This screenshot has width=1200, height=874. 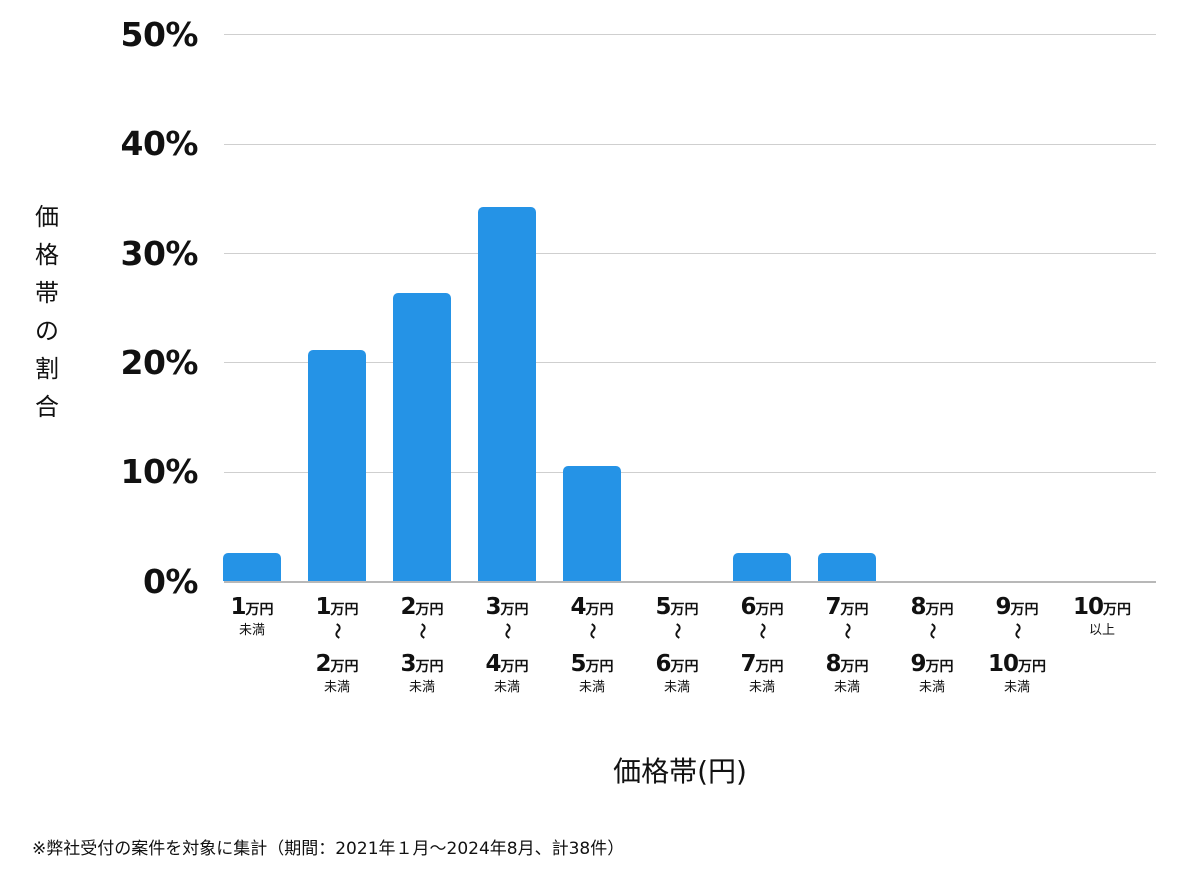 What do you see at coordinates (159, 362) in the screenshot?
I see `ytick-20: 20%` at bounding box center [159, 362].